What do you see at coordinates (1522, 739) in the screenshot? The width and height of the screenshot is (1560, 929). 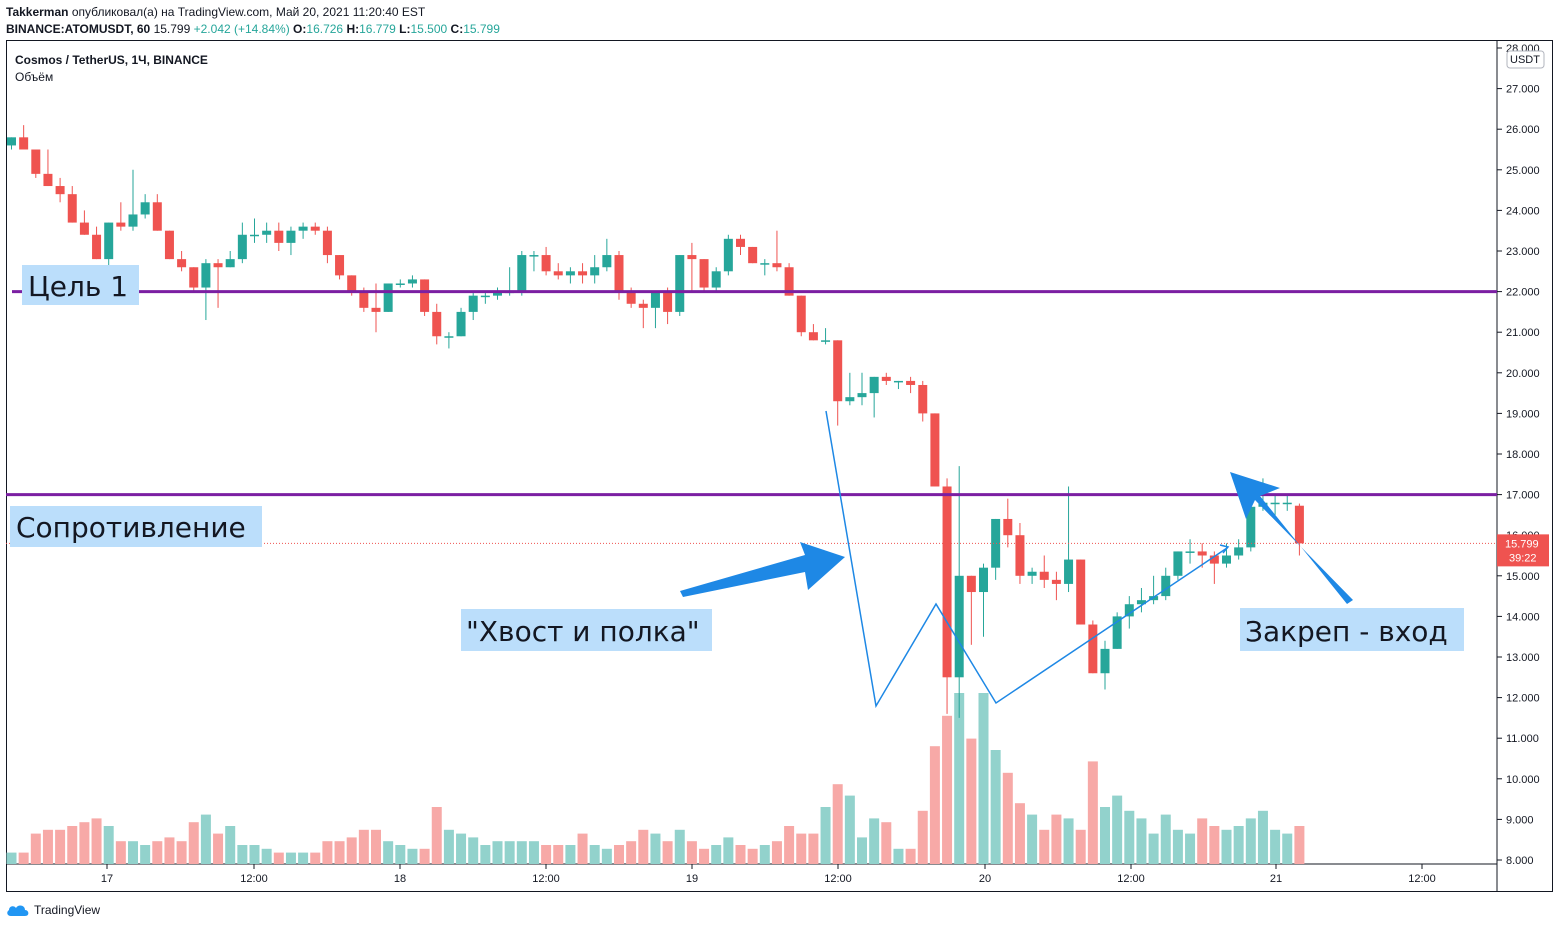 I see `price-tick-label: 11.000` at bounding box center [1522, 739].